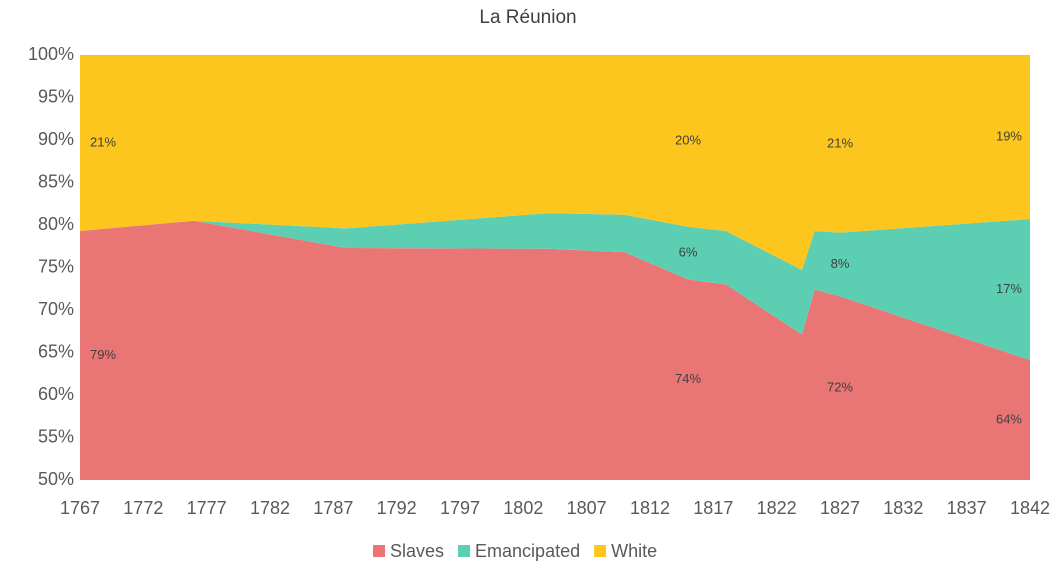 The image size is (1056, 569). I want to click on x-tick-label: 1767, so click(80, 508).